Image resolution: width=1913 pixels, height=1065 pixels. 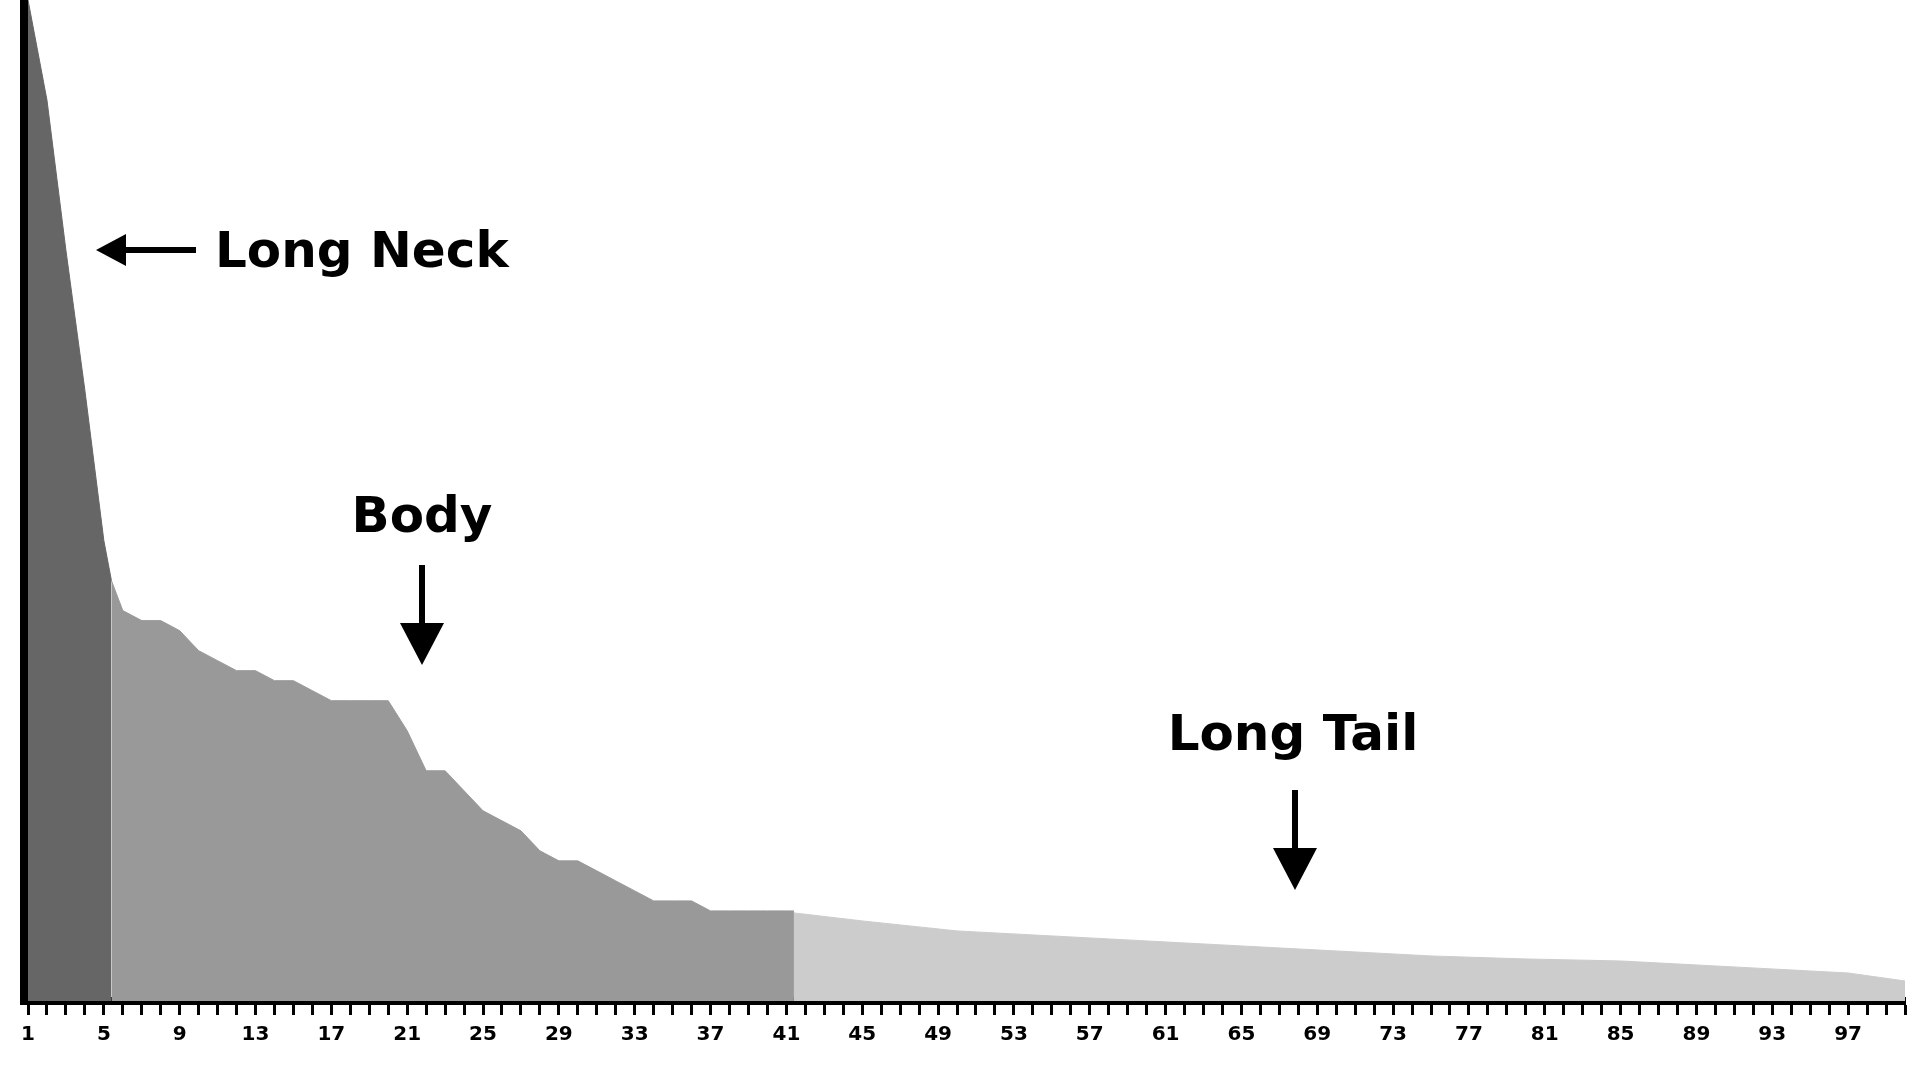 I want to click on x-tick-label: 57, so click(x=1089, y=1033).